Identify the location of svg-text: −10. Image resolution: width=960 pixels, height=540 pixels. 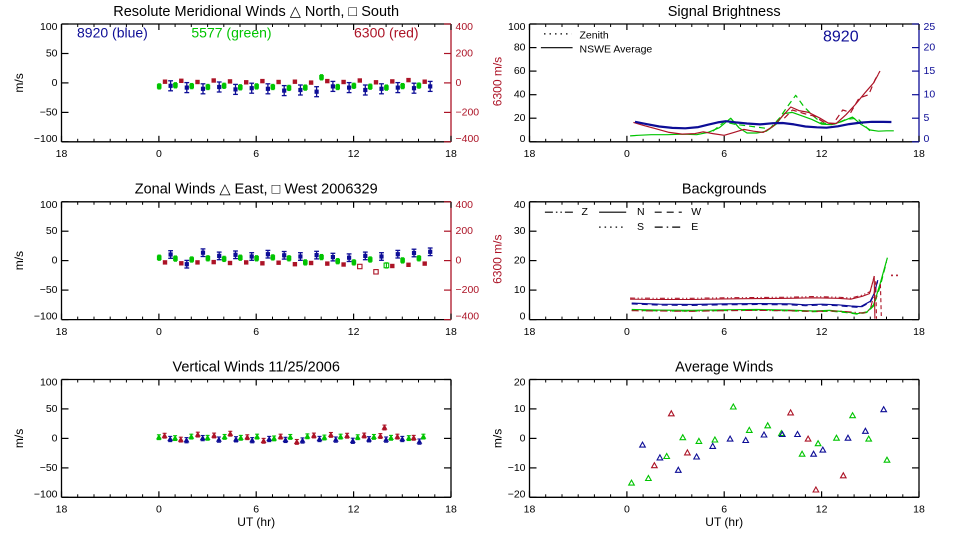
(517, 468).